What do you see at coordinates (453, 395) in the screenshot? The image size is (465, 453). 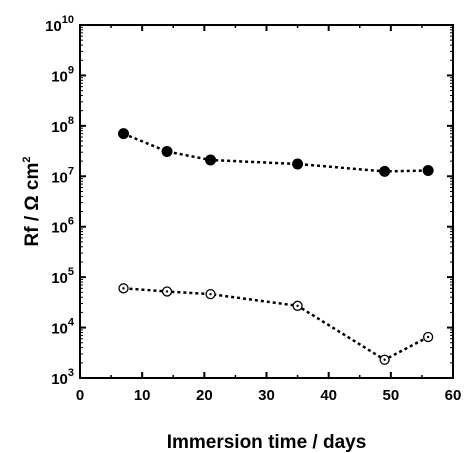 I see `x-tick-label: 60` at bounding box center [453, 395].